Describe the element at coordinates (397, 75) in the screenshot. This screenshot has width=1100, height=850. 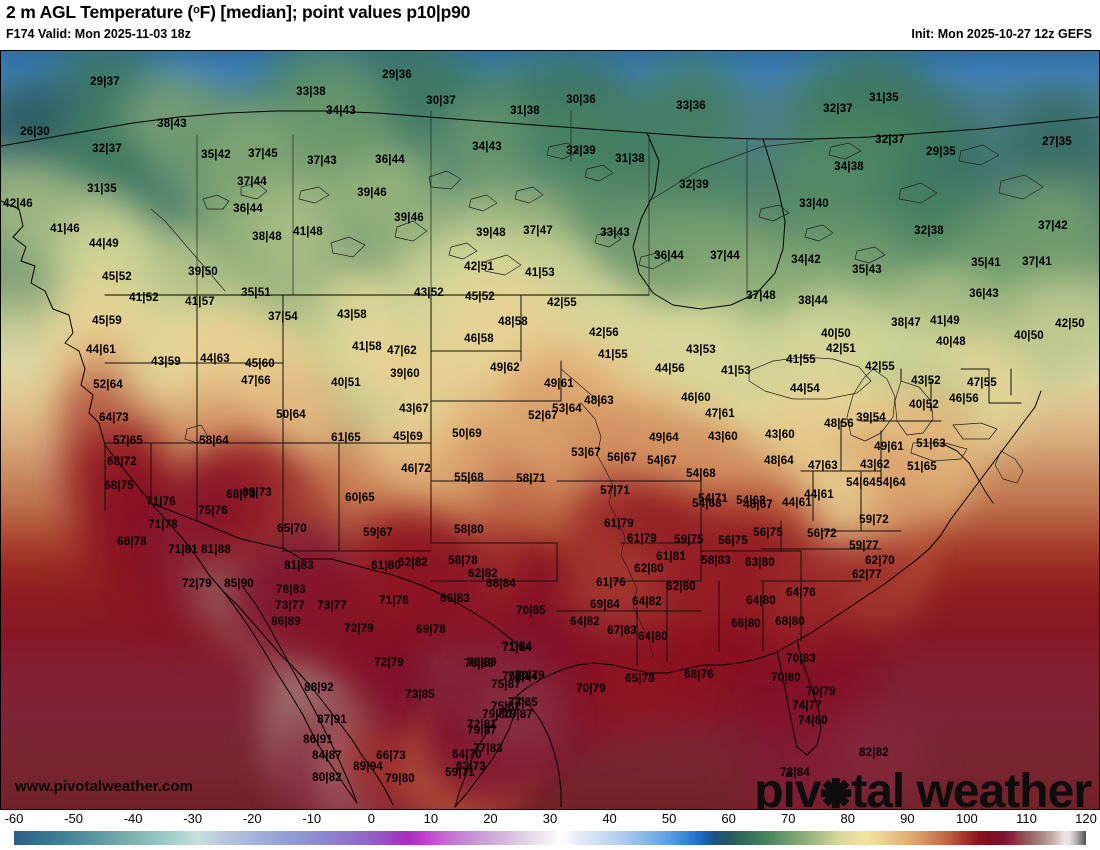
I see `point-value-label: 29|36` at that location.